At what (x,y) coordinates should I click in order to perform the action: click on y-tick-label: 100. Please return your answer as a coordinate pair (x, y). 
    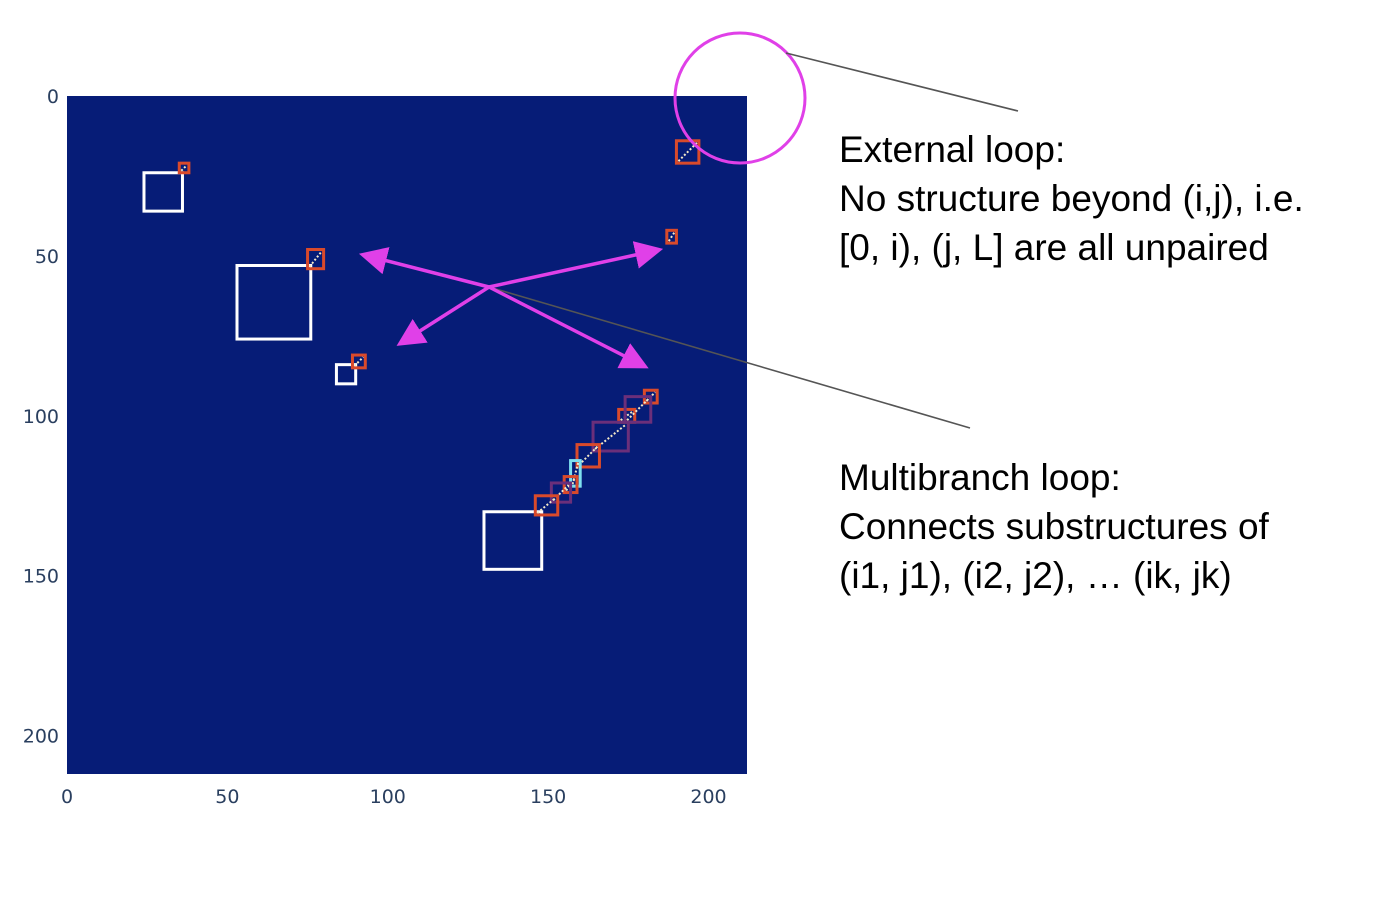
    Looking at the image, I should click on (41, 417).